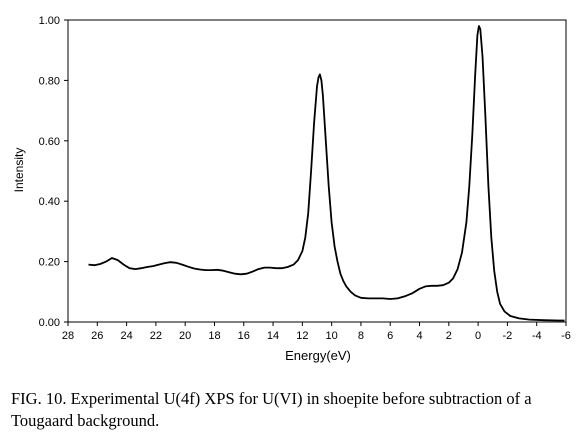  I want to click on x-tick-label: -4, so click(537, 336).